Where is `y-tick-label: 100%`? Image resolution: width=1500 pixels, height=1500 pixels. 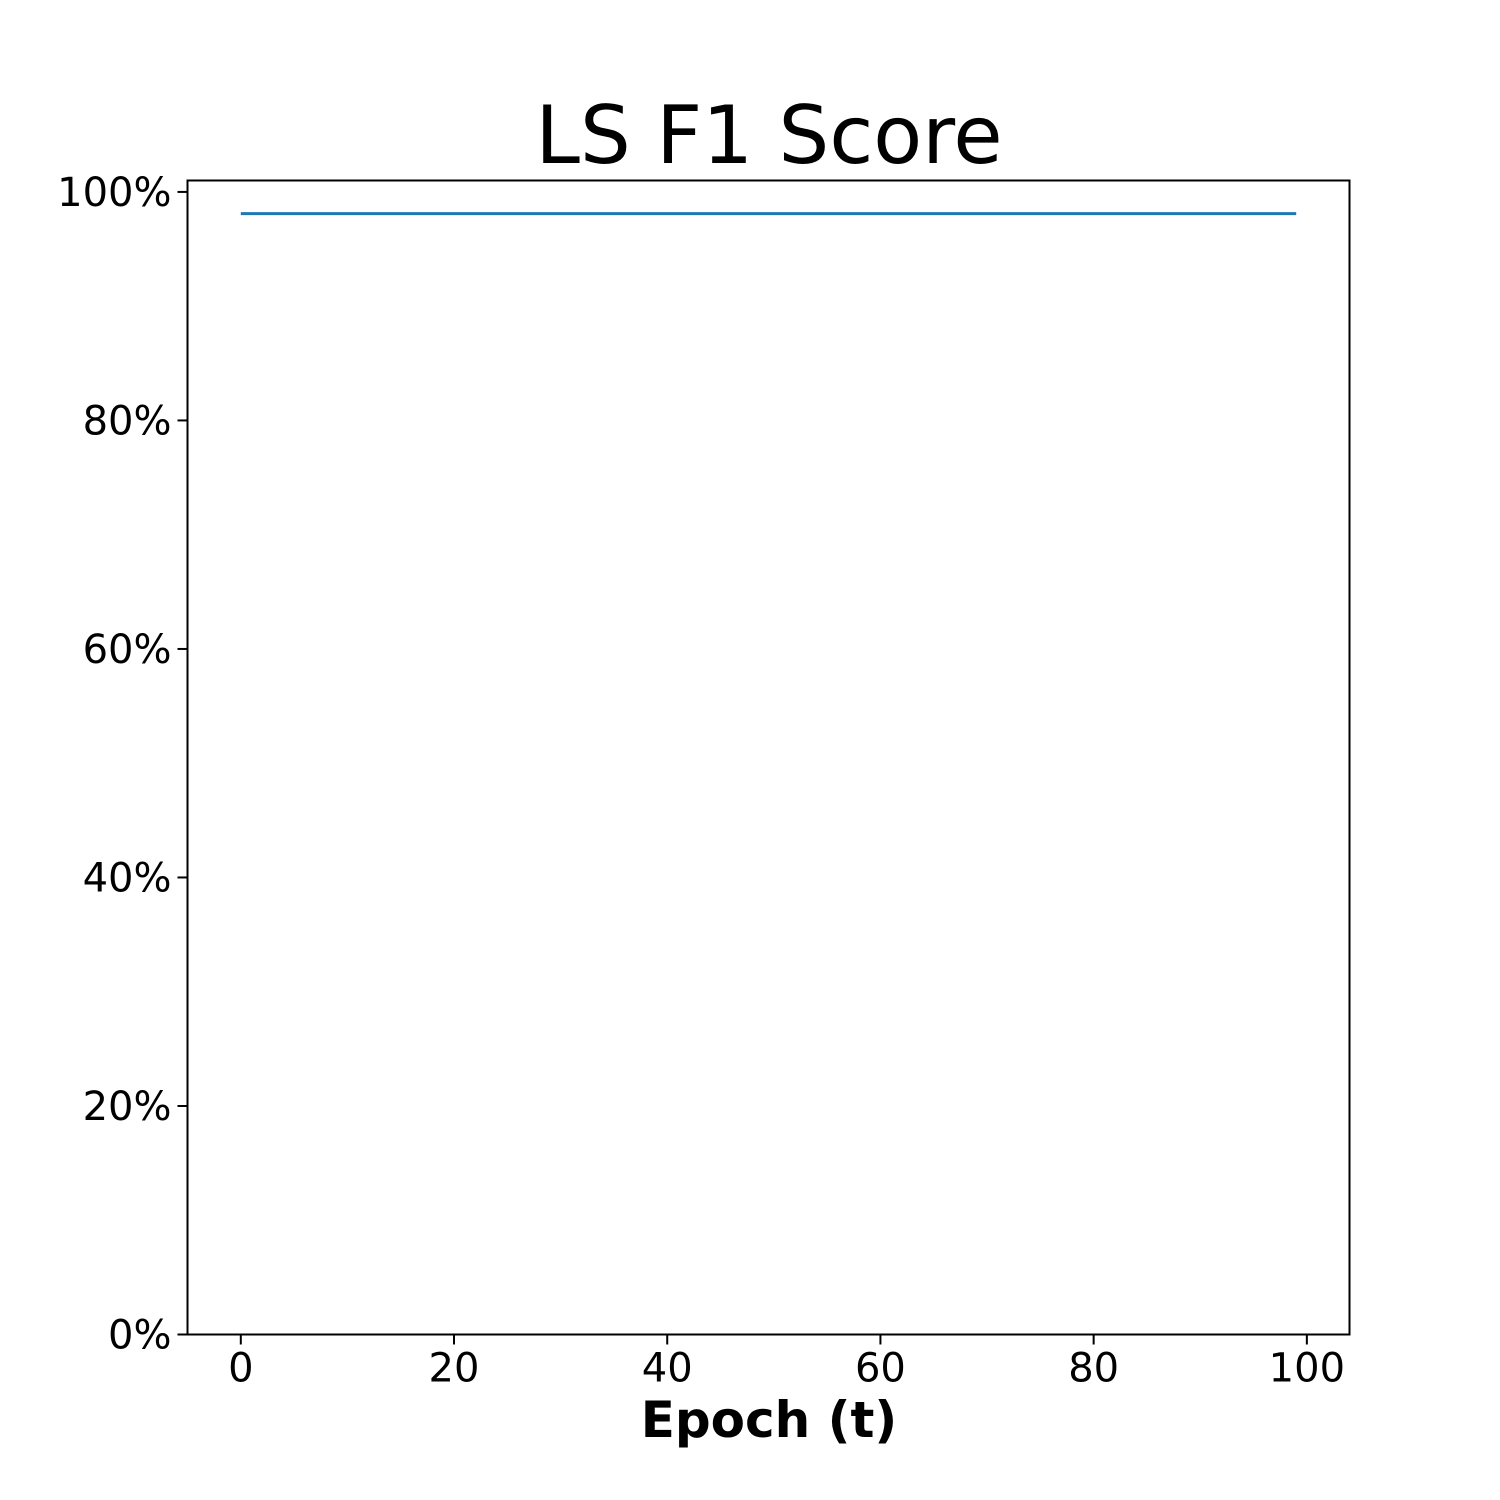
y-tick-label: 100% is located at coordinates (114, 193).